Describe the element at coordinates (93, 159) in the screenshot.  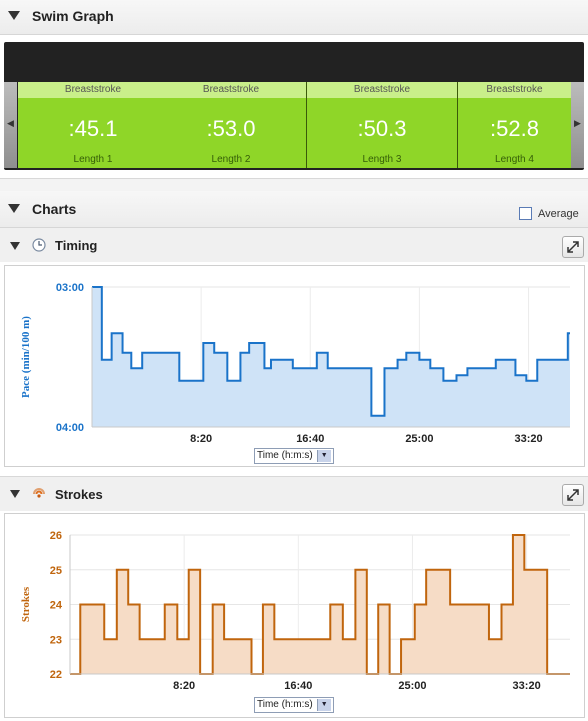
I see `lap-length-label: Length 1` at that location.